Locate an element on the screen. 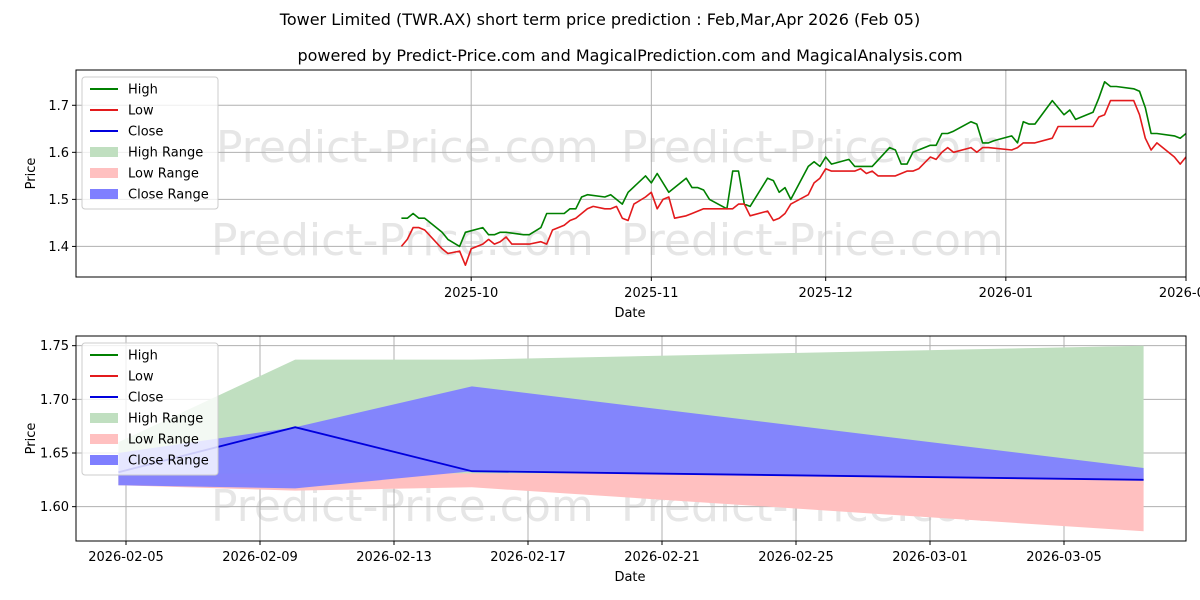 The image size is (1200, 600). close-range-band is located at coordinates (631, 437).